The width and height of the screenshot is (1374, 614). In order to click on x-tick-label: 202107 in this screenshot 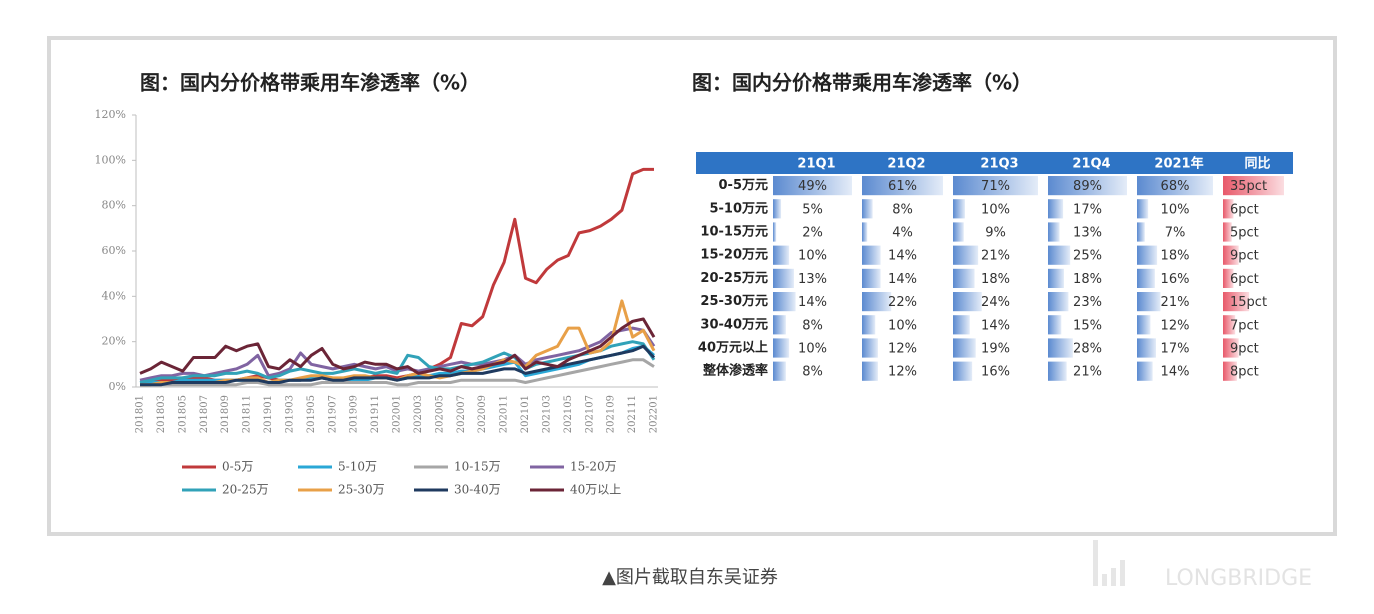, I will do `click(589, 414)`.